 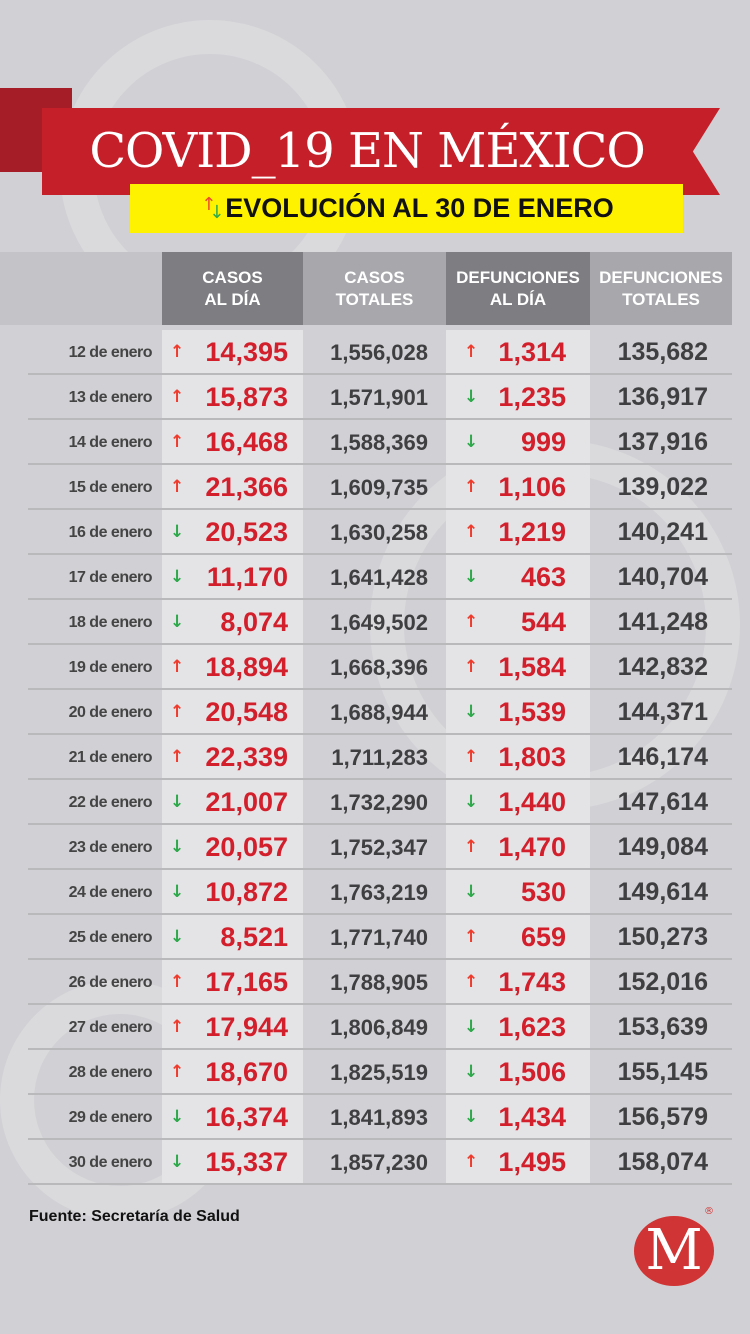 What do you see at coordinates (379, 397) in the screenshot?
I see `casos-totales: 1,571,901` at bounding box center [379, 397].